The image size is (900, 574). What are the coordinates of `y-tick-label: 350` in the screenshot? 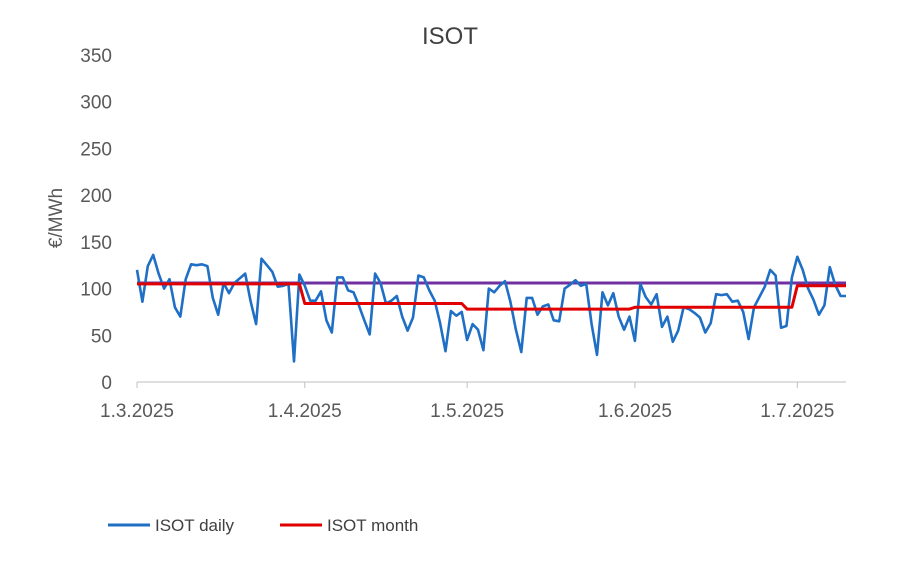 It's located at (96, 56).